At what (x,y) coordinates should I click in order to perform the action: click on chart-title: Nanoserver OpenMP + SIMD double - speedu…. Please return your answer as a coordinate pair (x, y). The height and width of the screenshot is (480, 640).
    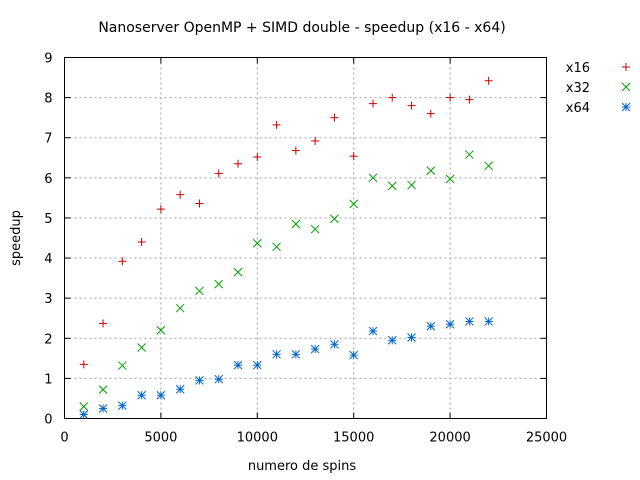
    Looking at the image, I should click on (301, 28).